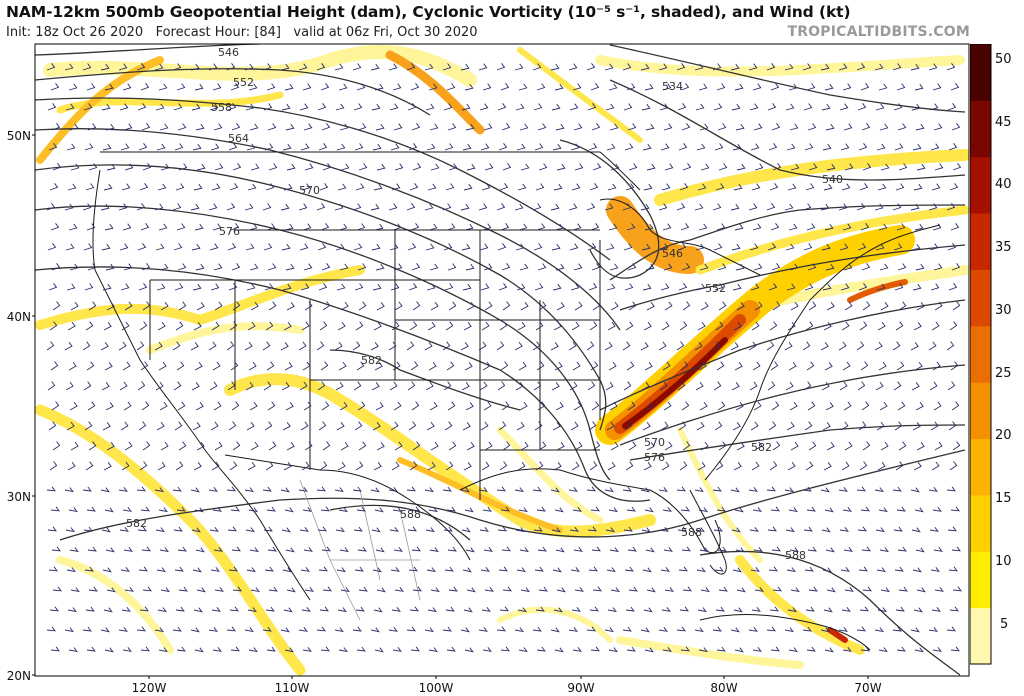 The width and height of the screenshot is (1024, 696). I want to click on contour-label: 546, so click(672, 253).